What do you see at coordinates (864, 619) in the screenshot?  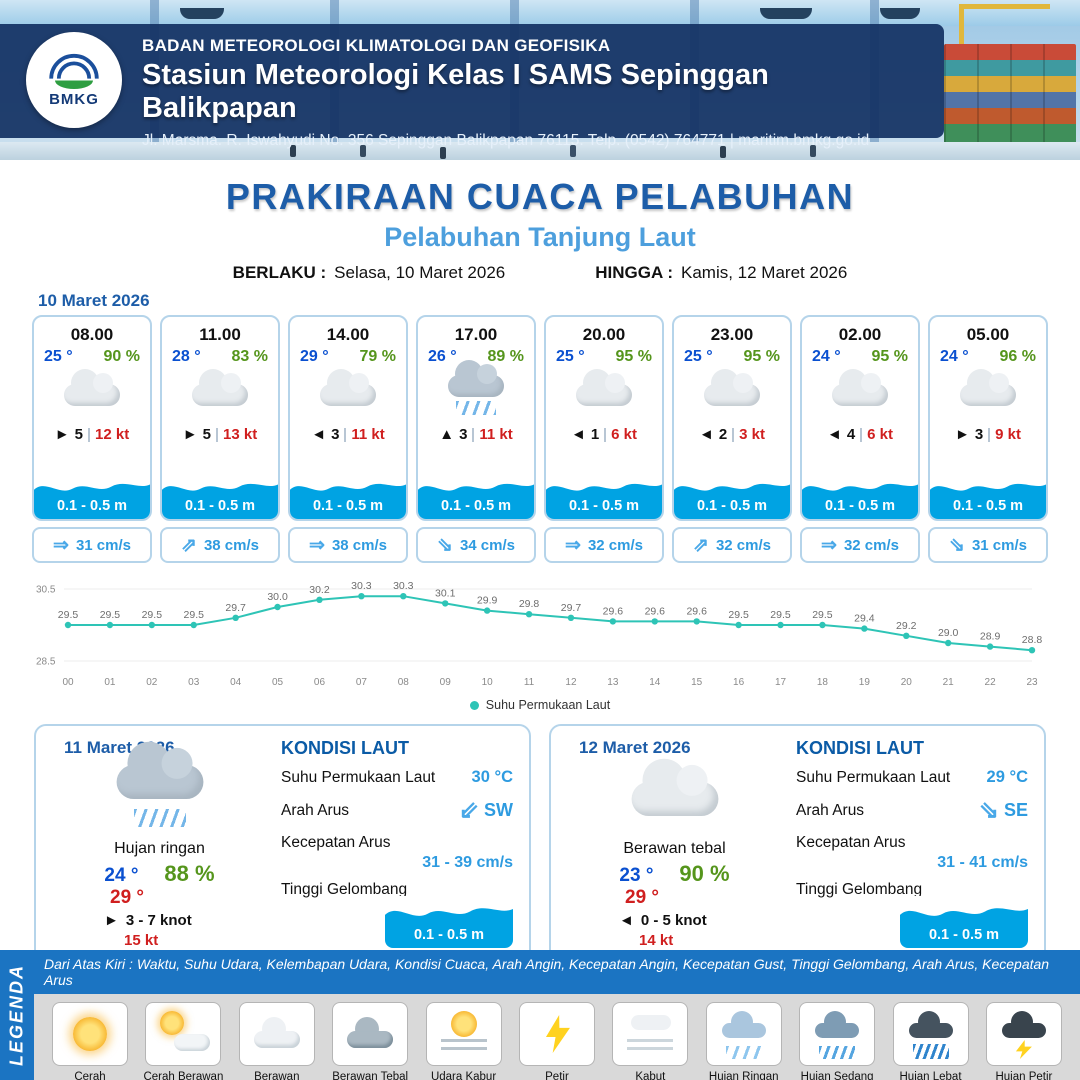 I see `svg-text: 29.4` at bounding box center [864, 619].